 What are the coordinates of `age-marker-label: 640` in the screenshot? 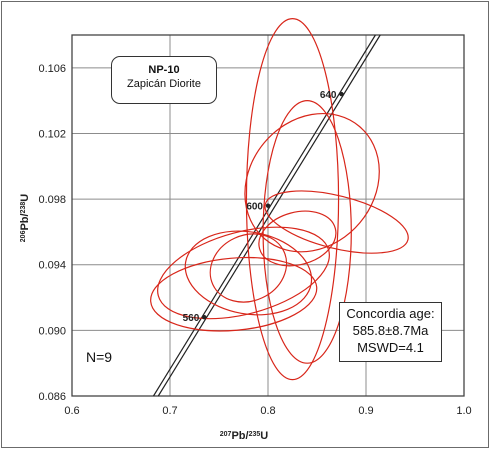 It's located at (328, 95).